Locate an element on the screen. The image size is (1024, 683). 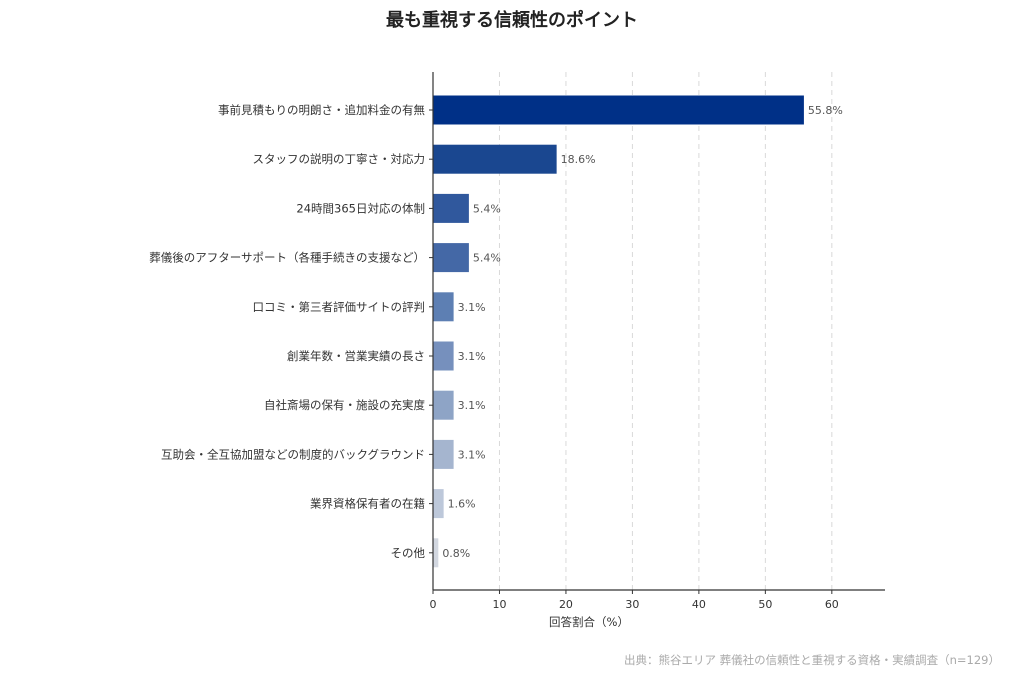
x-axis-title: 回答割合（%） is located at coordinates (589, 622).